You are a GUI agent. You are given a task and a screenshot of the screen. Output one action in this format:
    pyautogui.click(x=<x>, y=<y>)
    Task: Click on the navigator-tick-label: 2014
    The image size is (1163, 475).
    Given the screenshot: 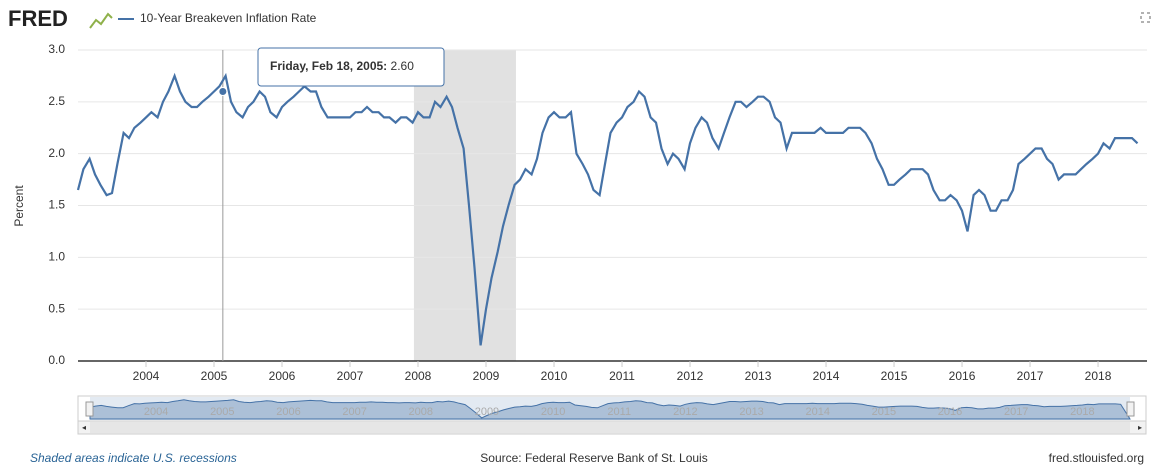 What is the action you would take?
    pyautogui.click(x=817, y=412)
    